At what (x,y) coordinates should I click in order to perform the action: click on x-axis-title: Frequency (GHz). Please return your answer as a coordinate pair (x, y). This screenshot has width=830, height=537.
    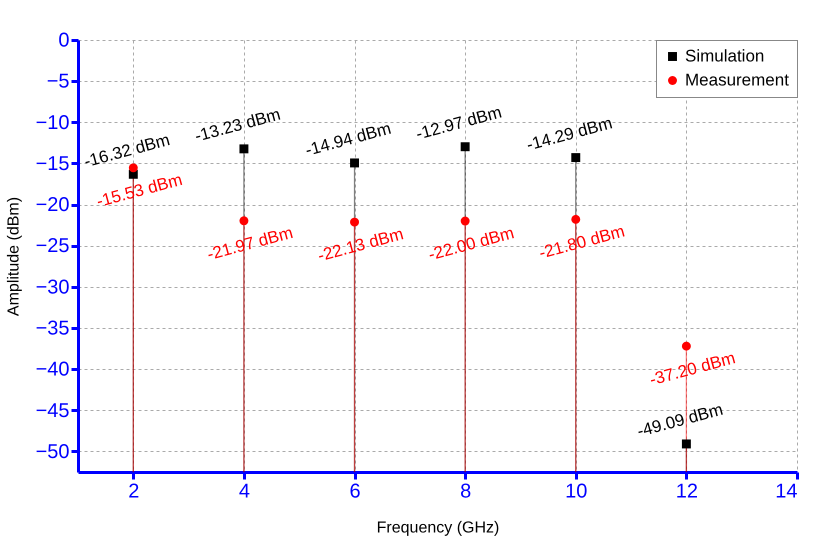
    Looking at the image, I should click on (438, 528).